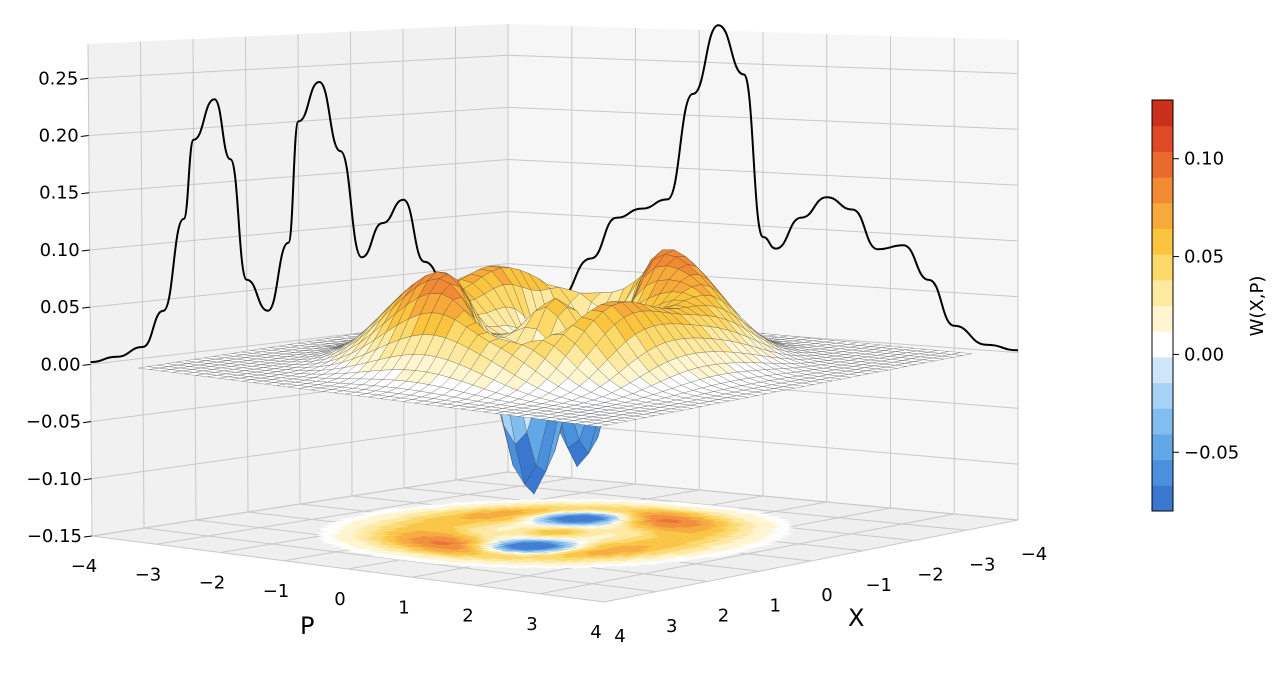 Image resolution: width=1288 pixels, height=698 pixels. Describe the element at coordinates (58, 78) in the screenshot. I see `z-tick-label: 0.25` at that location.